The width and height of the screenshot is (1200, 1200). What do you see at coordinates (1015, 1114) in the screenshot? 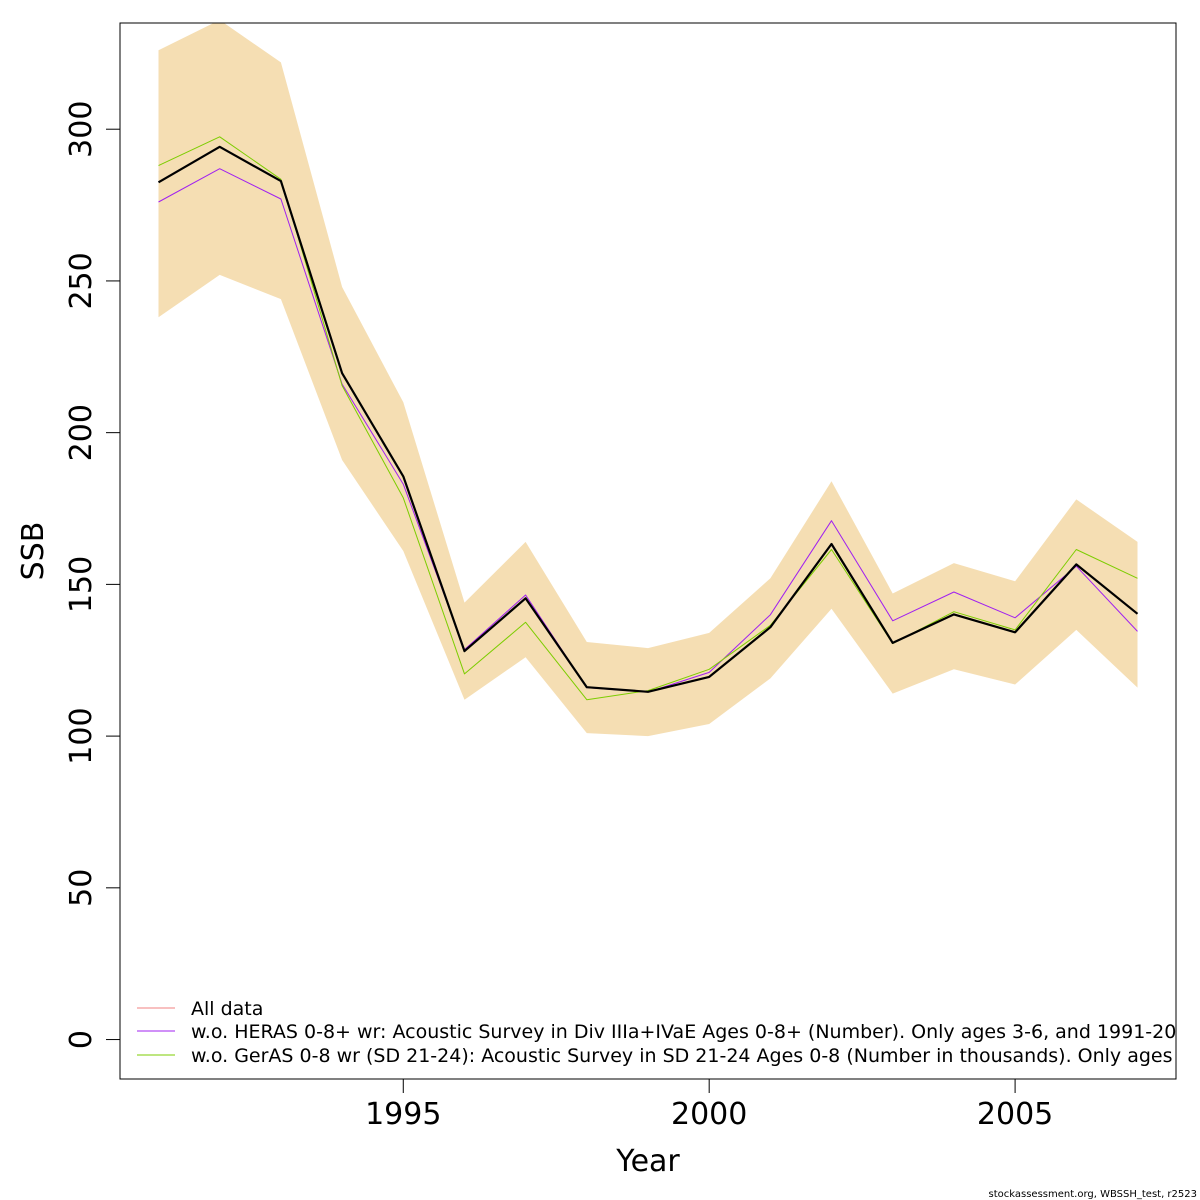
I see `x-tick-label-2005: 2005` at bounding box center [1015, 1114].